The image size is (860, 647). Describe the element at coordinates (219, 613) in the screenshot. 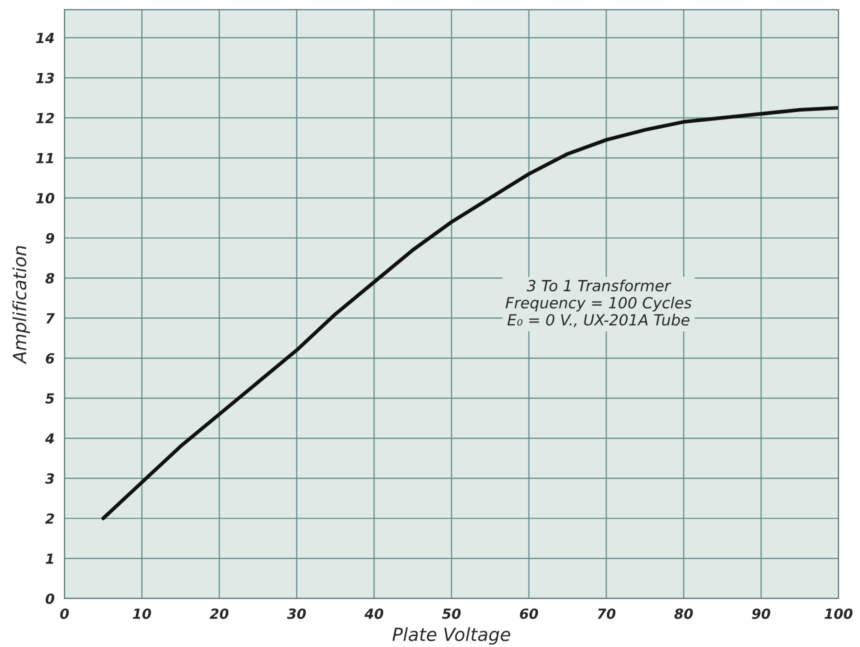

I see `x-tick-label: 20` at that location.